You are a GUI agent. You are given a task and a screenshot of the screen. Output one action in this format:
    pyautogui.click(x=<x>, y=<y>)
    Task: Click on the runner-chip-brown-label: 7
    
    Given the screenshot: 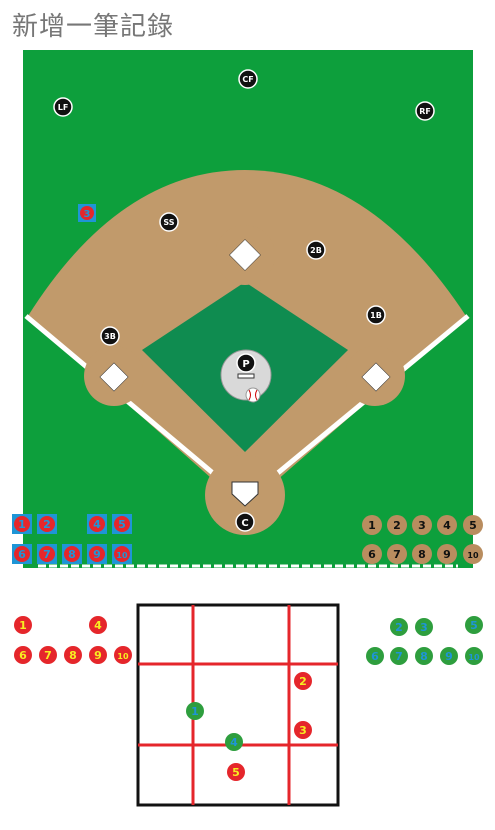 What is the action you would take?
    pyautogui.click(x=397, y=554)
    